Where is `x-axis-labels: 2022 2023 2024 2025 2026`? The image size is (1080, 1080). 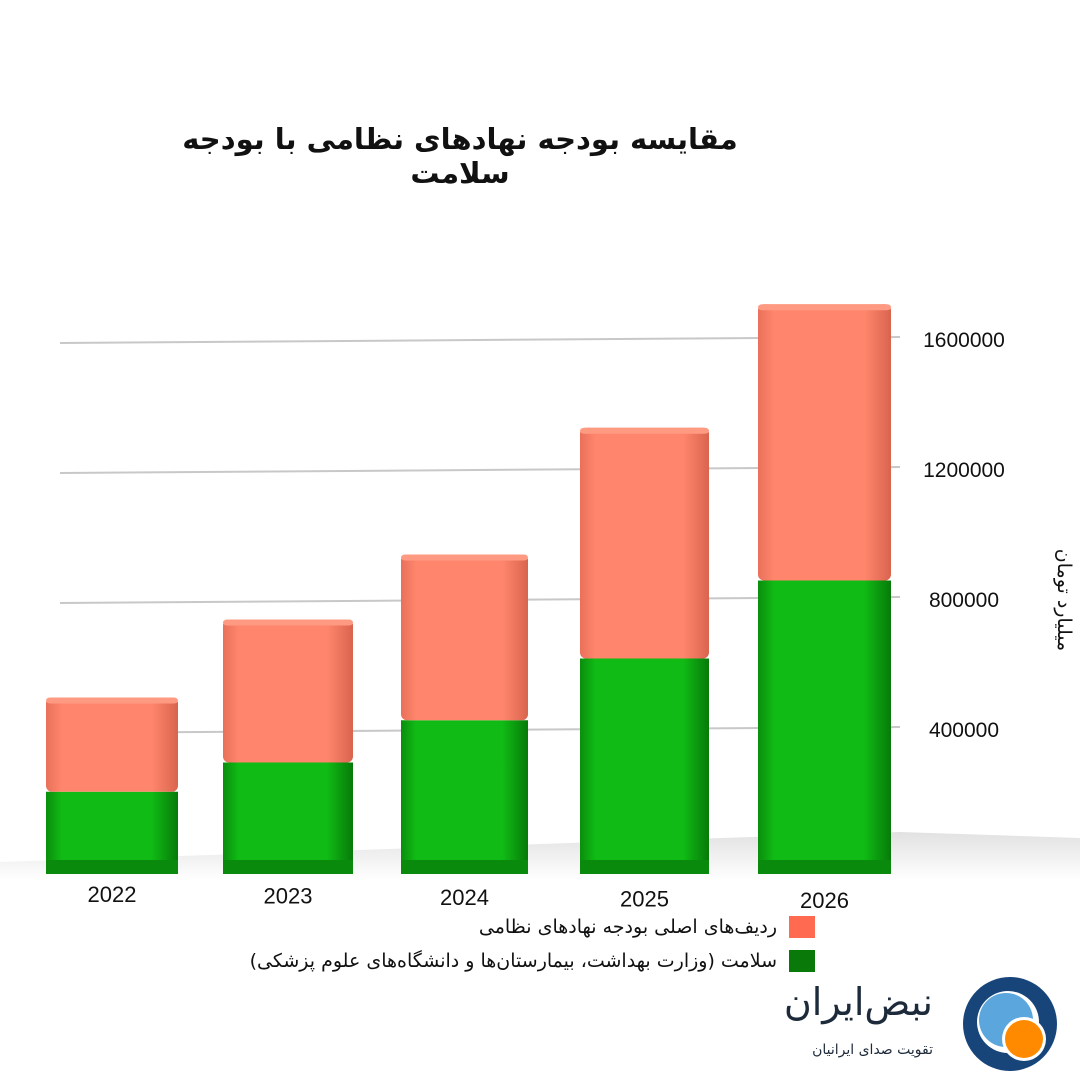 x-axis-labels: 2022 2023 2024 2025 2026 is located at coordinates (468, 897).